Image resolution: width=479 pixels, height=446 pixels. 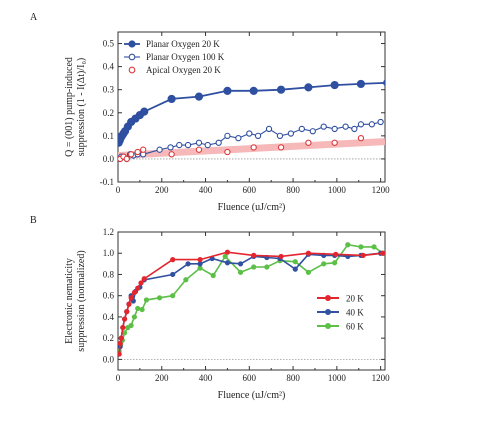 What do you see at coordinates (355, 299) in the screenshot?
I see `legend-label-20k: 20 K` at bounding box center [355, 299].